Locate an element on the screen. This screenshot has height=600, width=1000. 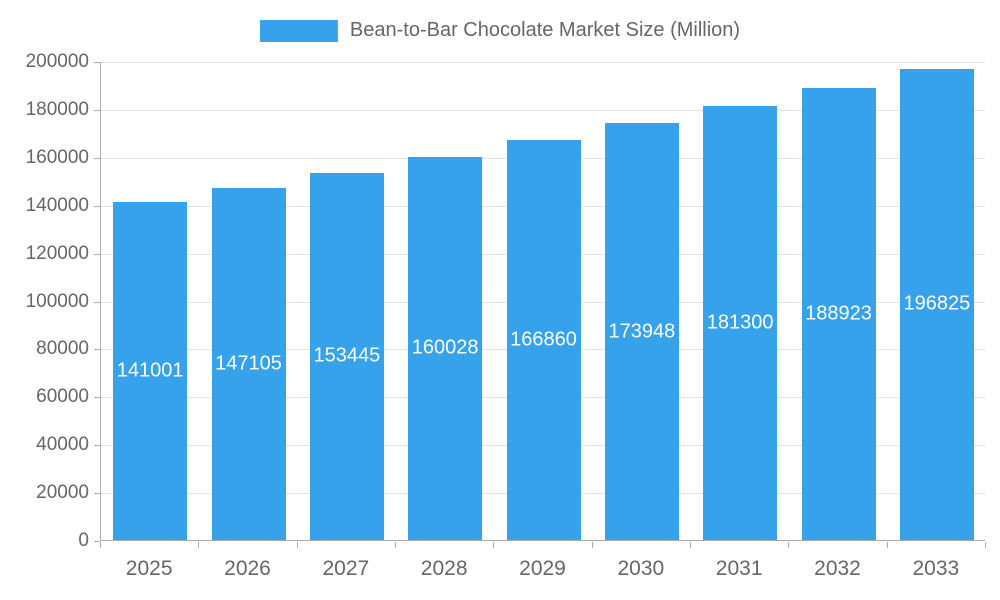
bar-2029: 166860 is located at coordinates (543, 340).